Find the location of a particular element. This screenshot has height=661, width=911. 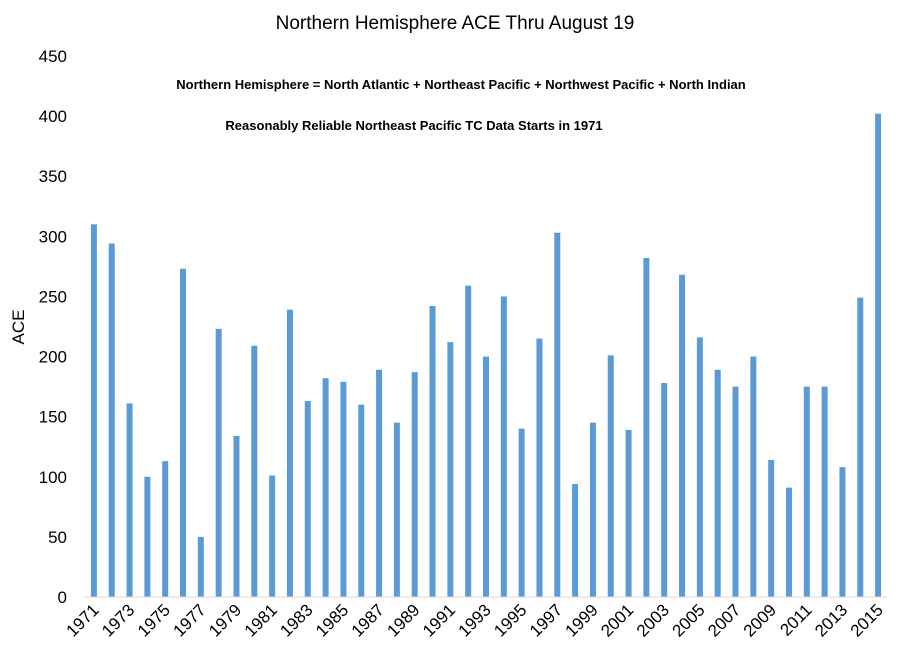

bar-1991 is located at coordinates (450, 469).